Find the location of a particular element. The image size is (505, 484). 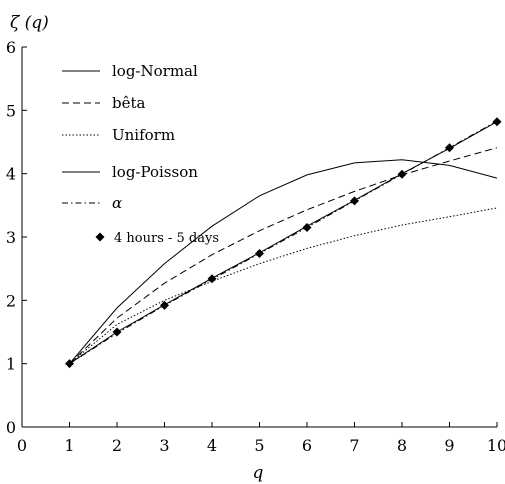

x-tick-label: 1 is located at coordinates (69, 445).